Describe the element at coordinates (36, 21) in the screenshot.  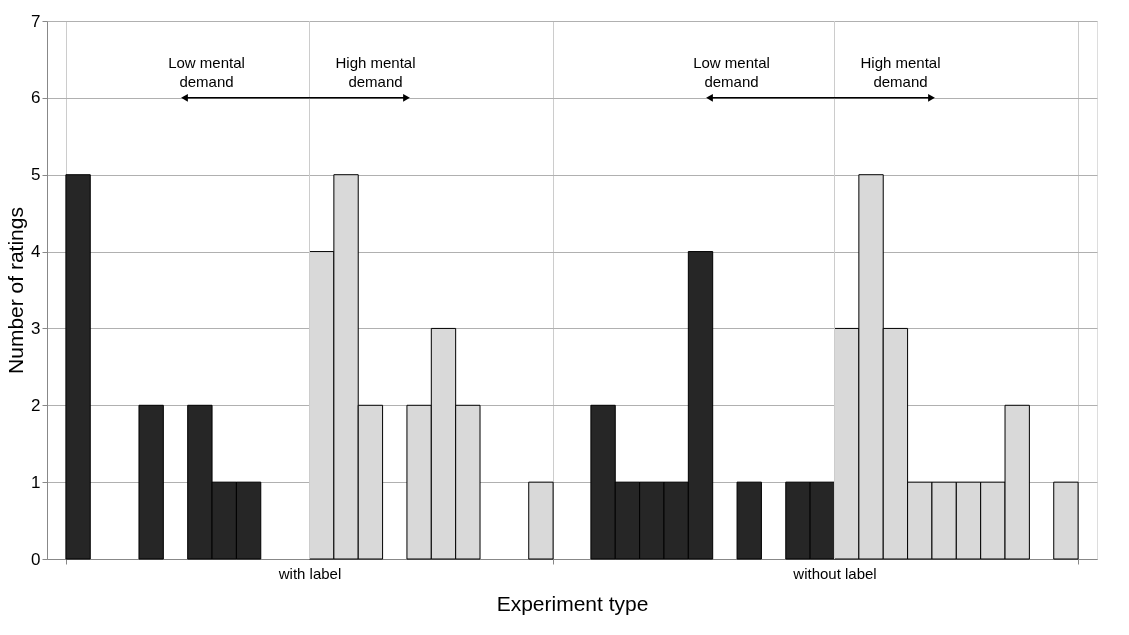
I see `y-tick-label: 7` at that location.